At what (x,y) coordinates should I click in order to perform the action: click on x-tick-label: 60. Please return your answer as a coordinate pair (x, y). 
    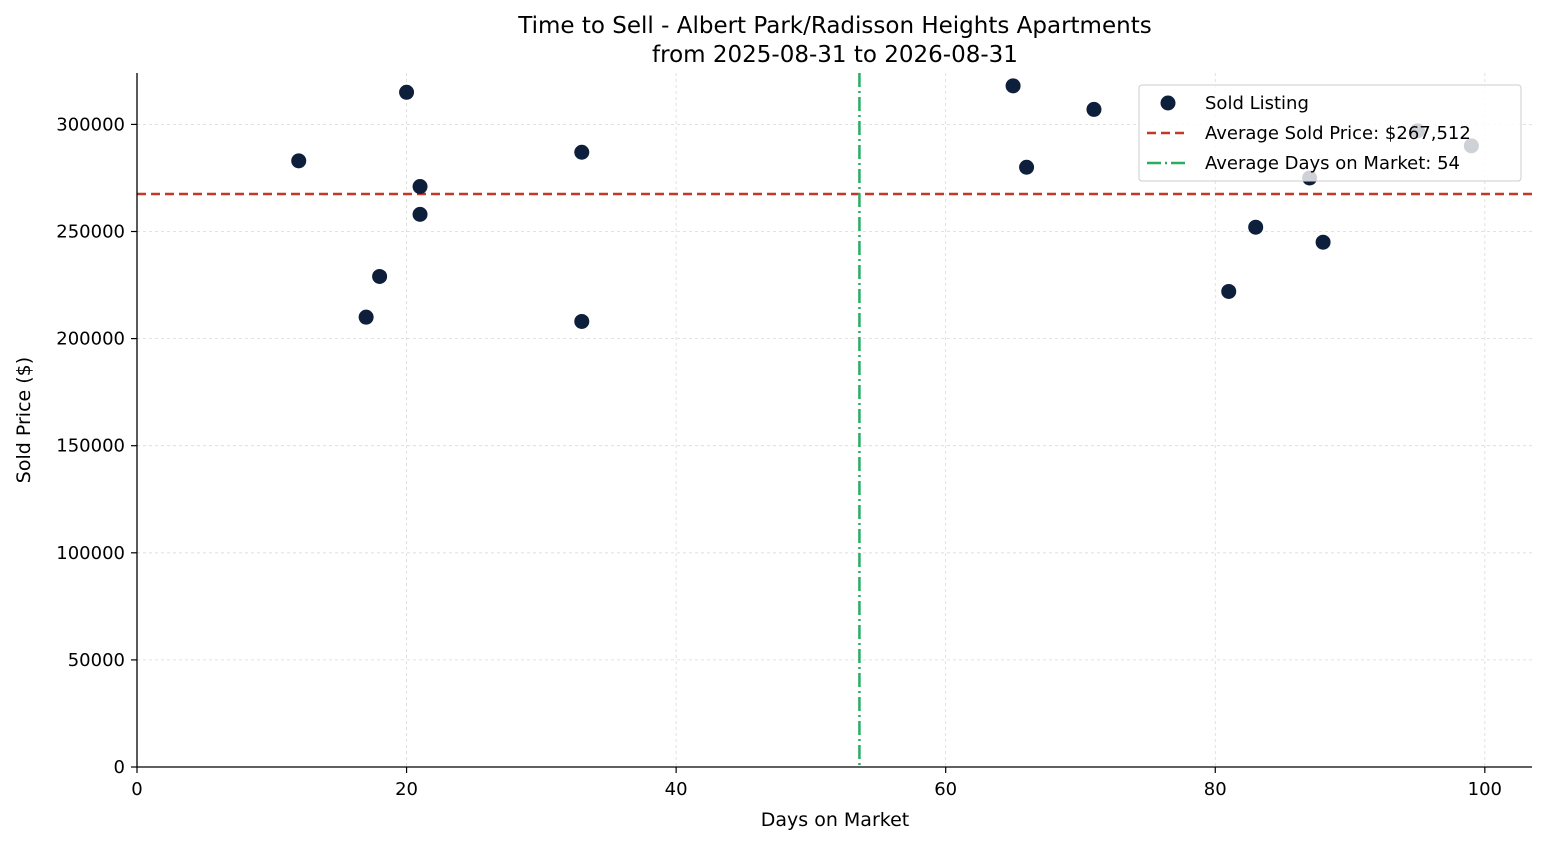
    Looking at the image, I should click on (945, 789).